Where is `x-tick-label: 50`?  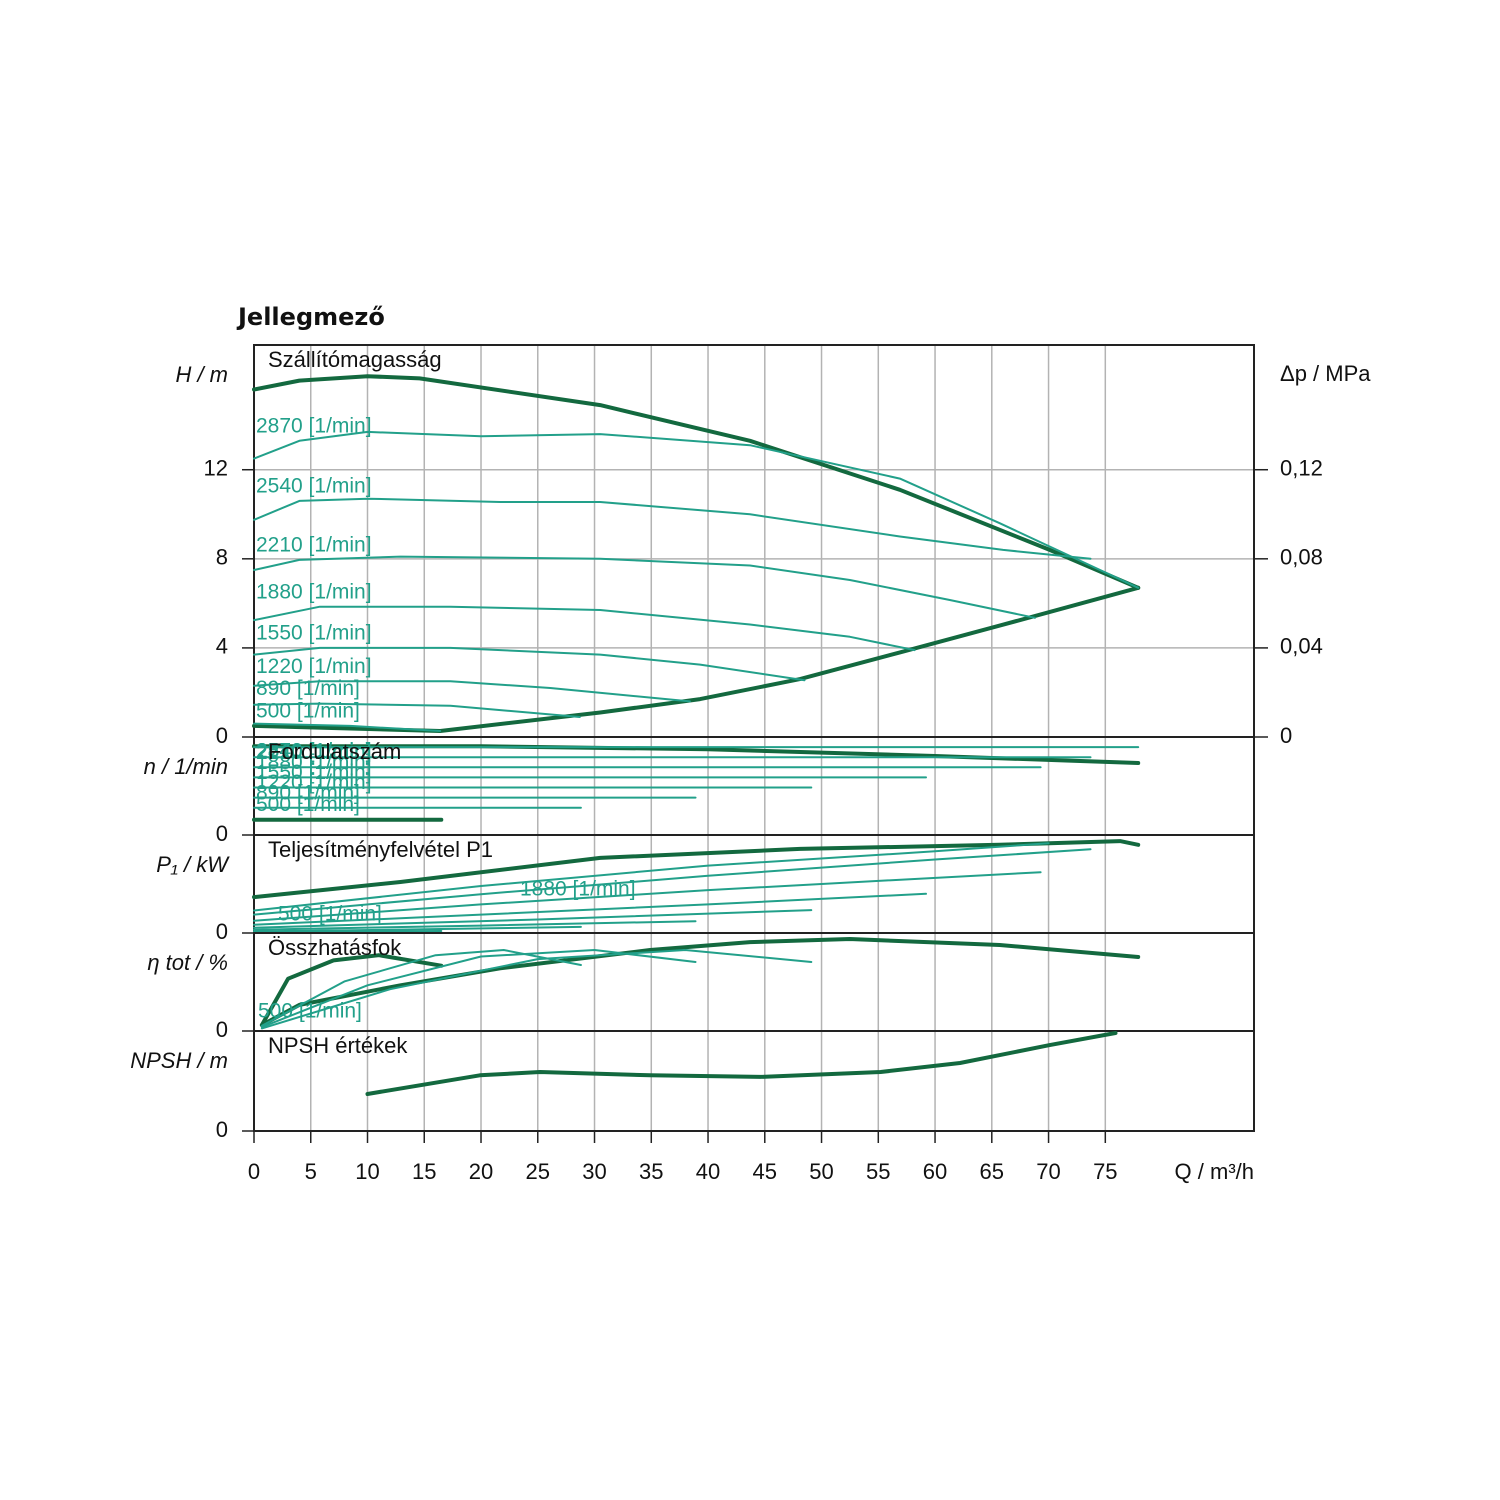
x-tick-label: 50 is located at coordinates (821, 1171).